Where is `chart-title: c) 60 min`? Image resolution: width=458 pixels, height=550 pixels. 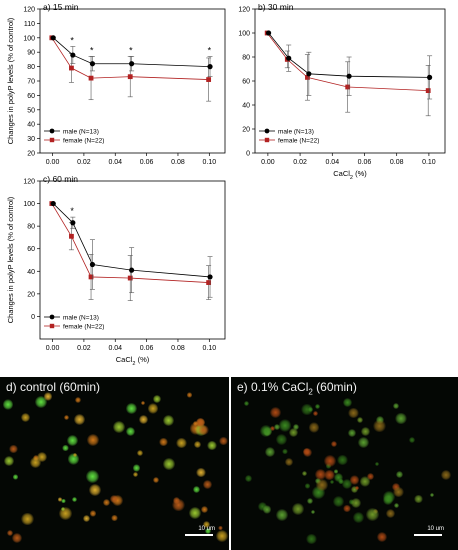
chart-title: c) 60 min is located at coordinates (60, 179).